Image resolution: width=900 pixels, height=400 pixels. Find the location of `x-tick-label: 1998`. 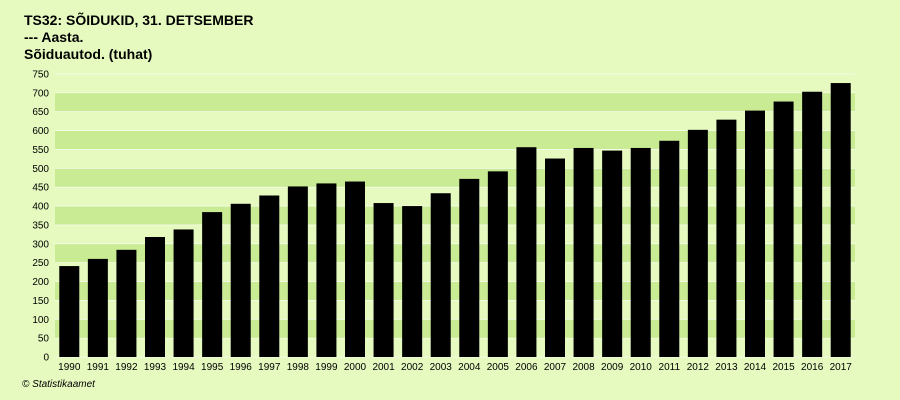

x-tick-label: 1998 is located at coordinates (298, 367).